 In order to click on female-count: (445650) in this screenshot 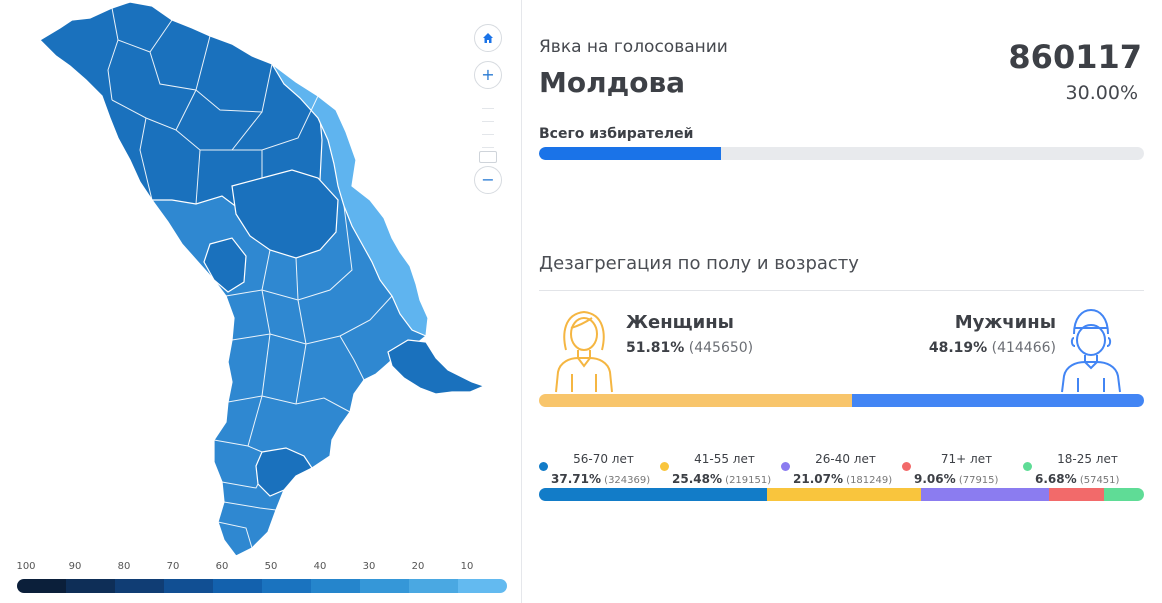, I will do `click(721, 348)`.